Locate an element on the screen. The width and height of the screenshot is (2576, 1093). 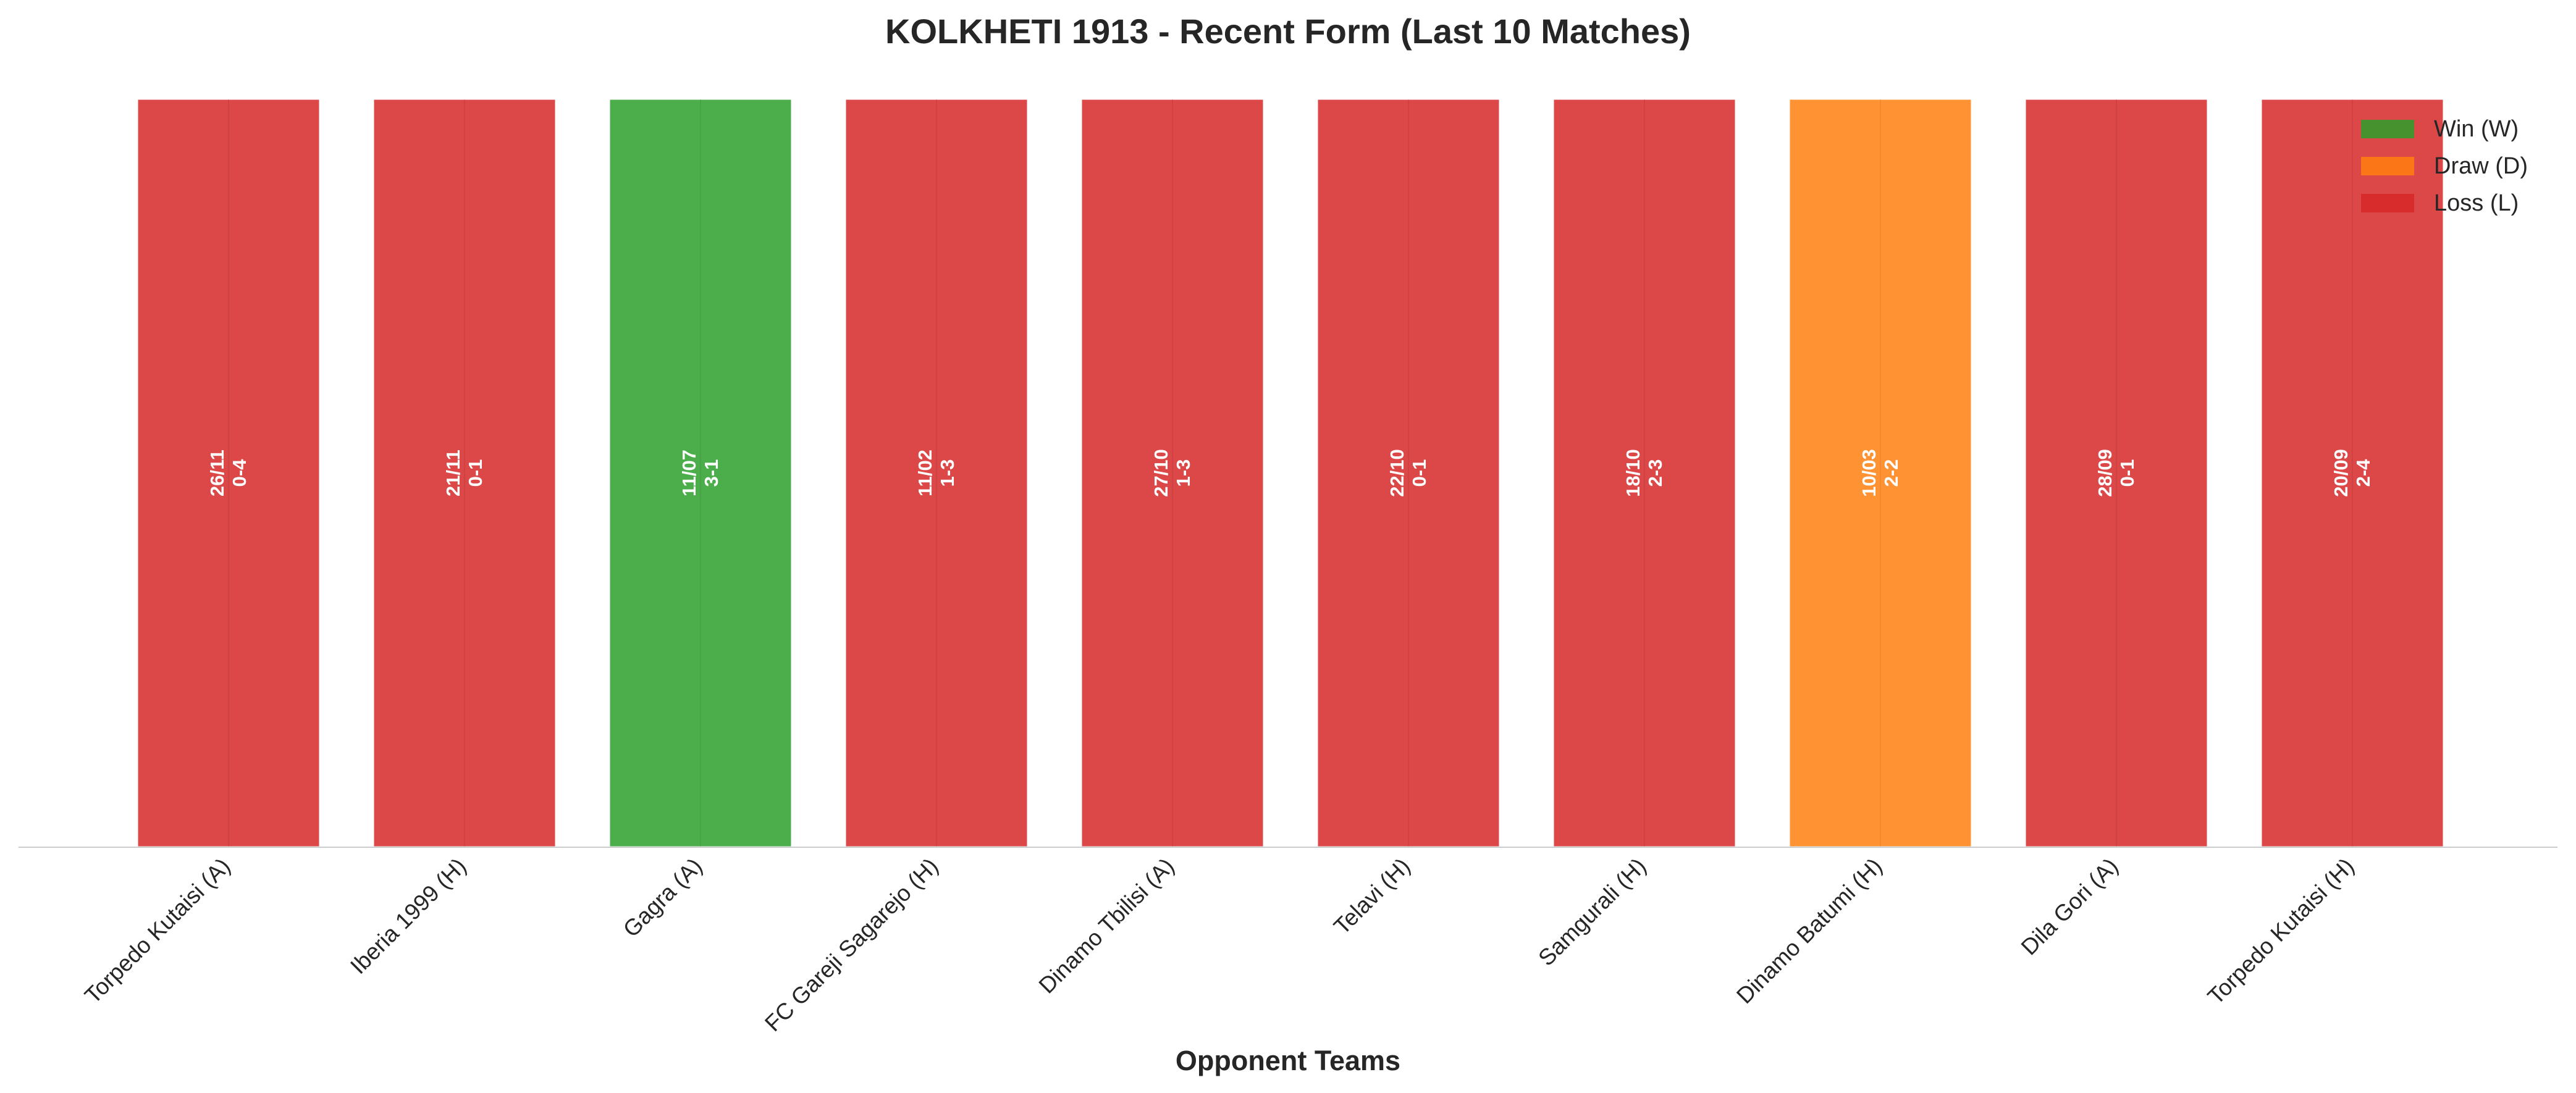
x-tick-label: Dinamo Tbilisi (A) is located at coordinates (1106, 926).